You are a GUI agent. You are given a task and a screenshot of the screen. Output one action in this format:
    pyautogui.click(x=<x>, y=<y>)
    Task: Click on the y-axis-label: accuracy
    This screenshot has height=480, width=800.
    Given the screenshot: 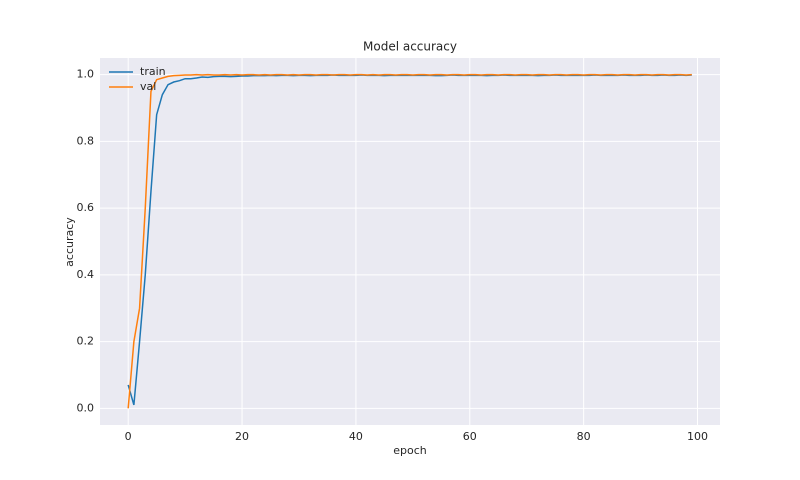 What is the action you would take?
    pyautogui.click(x=69, y=242)
    